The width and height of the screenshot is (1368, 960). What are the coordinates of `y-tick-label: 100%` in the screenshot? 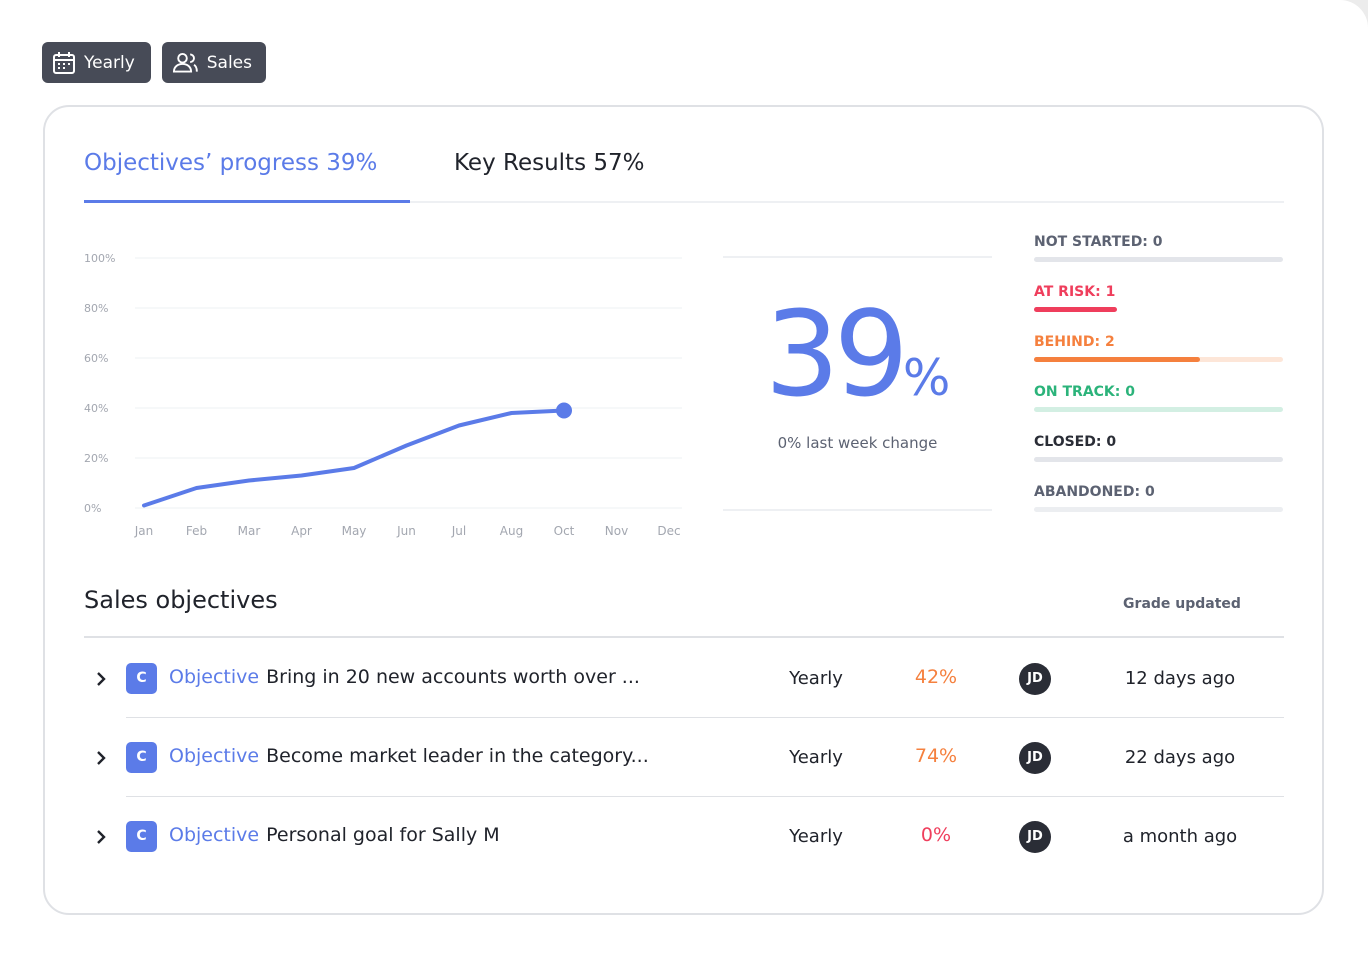 It's located at (99, 258).